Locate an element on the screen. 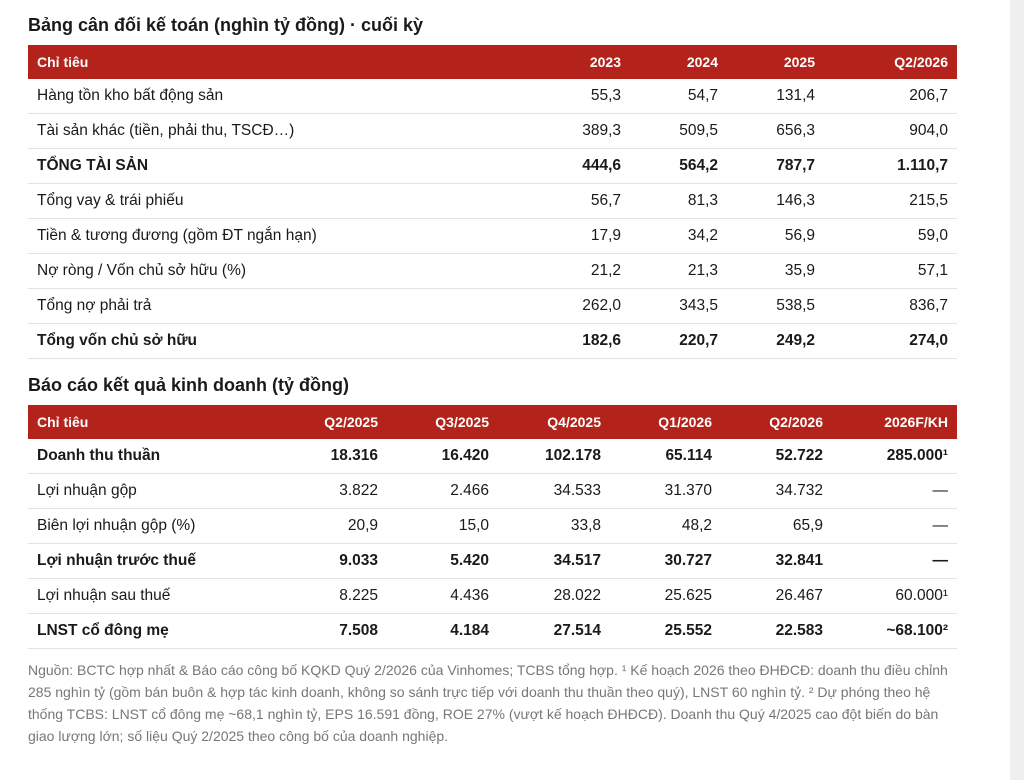 This screenshot has height=780, width=1024. cell: 904,0 is located at coordinates (890, 131).